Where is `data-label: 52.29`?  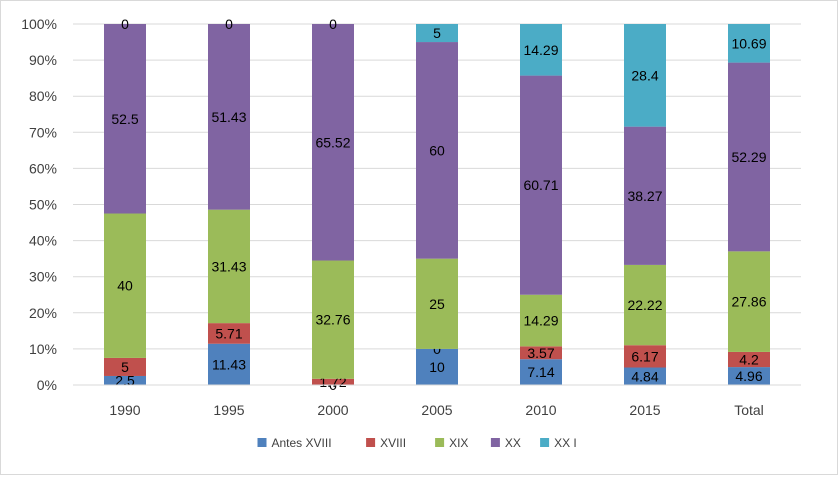 data-label: 52.29 is located at coordinates (748, 157).